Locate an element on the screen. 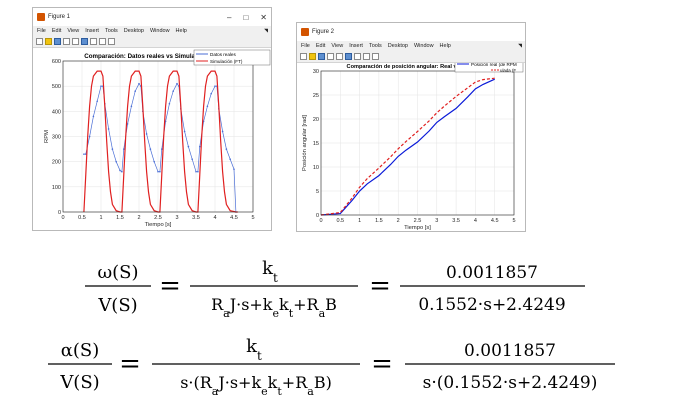 This screenshot has height=414, width=680. numeric-denominator: 0.1552·s+2.4249 is located at coordinates (491, 305).